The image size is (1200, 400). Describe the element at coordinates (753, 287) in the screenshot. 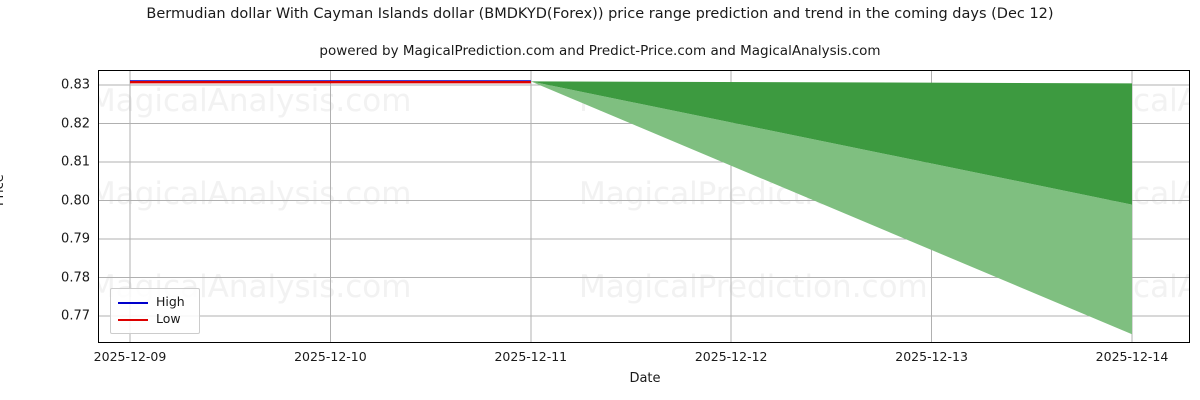

I see `watermark-text: MagicalPrediction.com` at that location.